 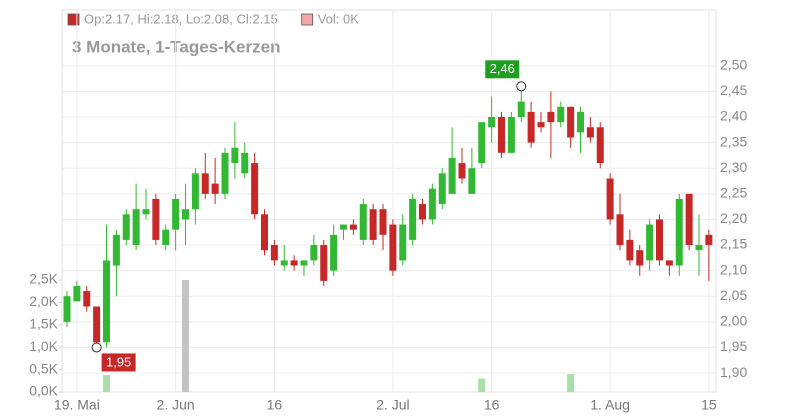 What do you see at coordinates (733, 167) in the screenshot?
I see `y-tick-label: 2,30` at bounding box center [733, 167].